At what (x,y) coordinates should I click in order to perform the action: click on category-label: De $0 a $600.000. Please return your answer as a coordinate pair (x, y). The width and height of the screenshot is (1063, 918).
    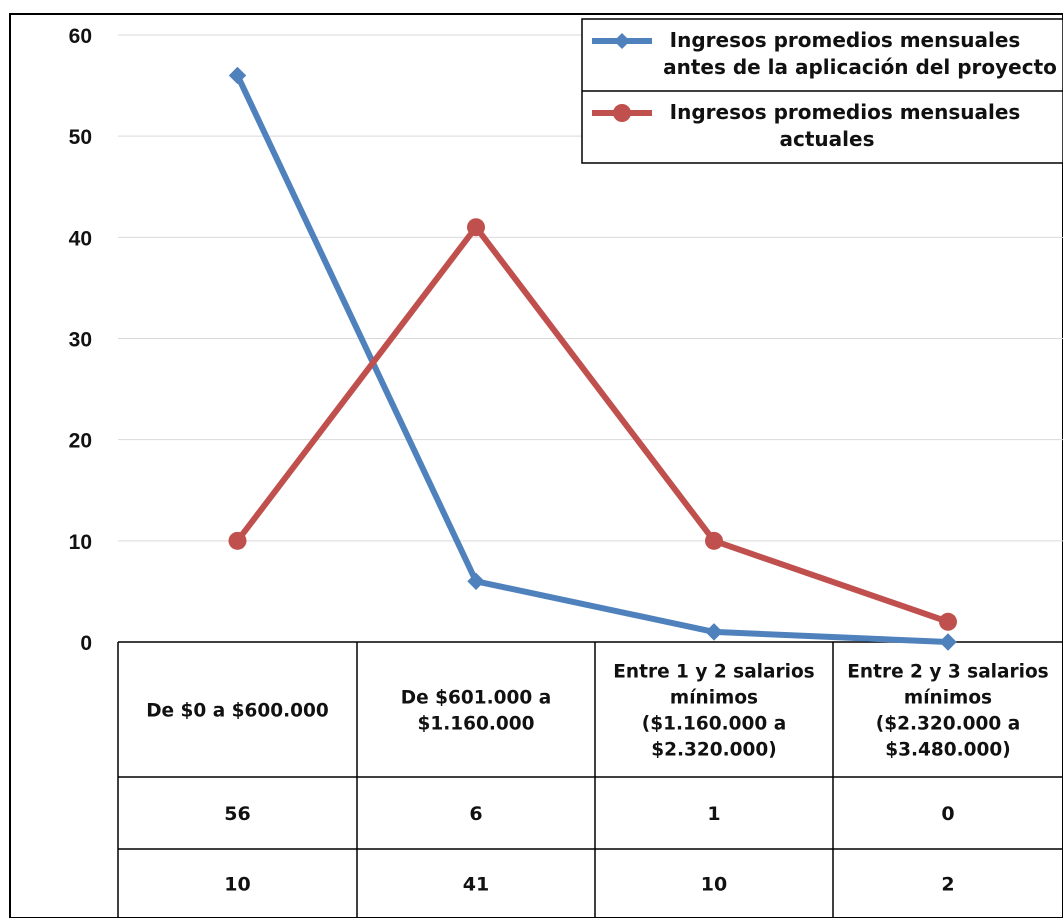
    Looking at the image, I should click on (237, 711).